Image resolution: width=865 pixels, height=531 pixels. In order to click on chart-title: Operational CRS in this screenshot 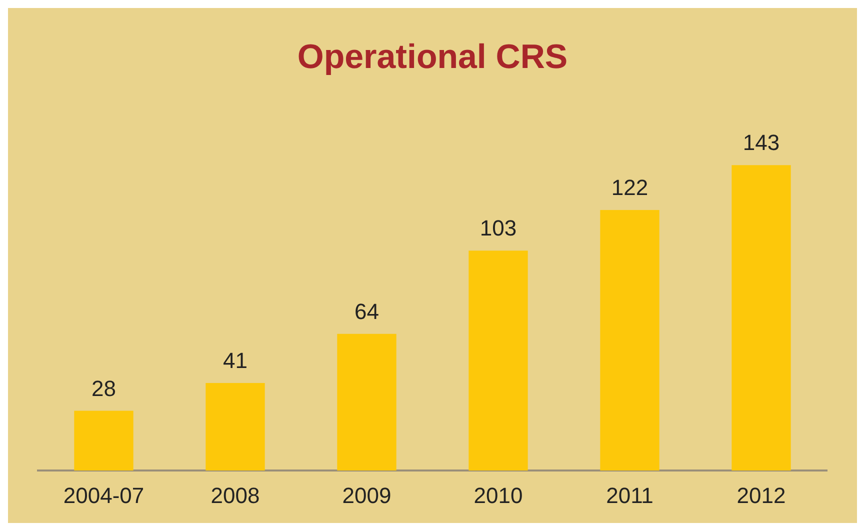, I will do `click(432, 57)`.